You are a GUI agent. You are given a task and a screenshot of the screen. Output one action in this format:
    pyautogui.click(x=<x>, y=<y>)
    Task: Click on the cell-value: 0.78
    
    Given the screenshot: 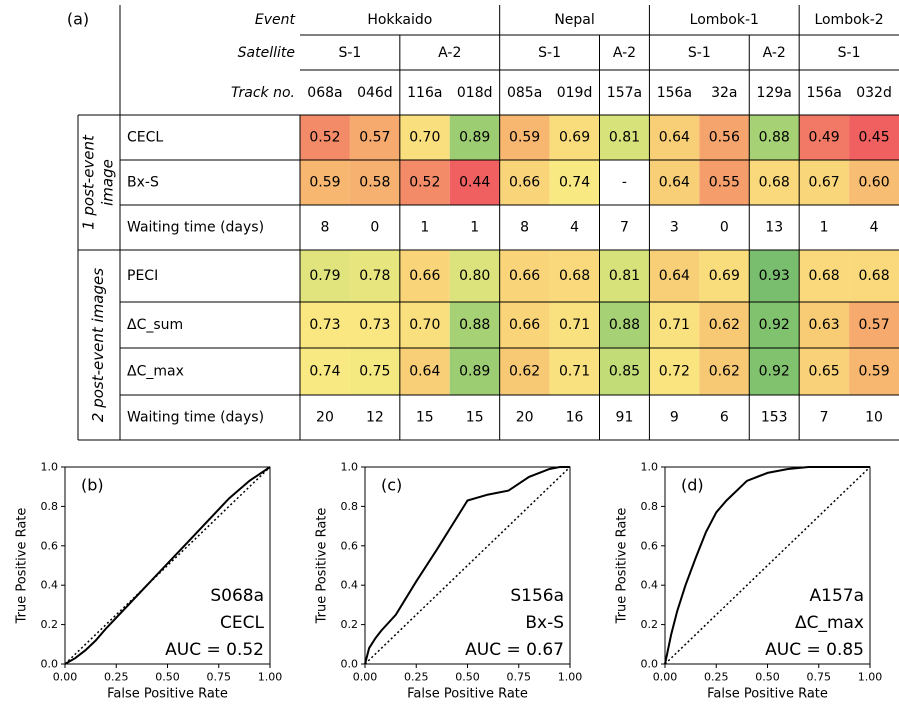 What is the action you would take?
    pyautogui.click(x=374, y=276)
    